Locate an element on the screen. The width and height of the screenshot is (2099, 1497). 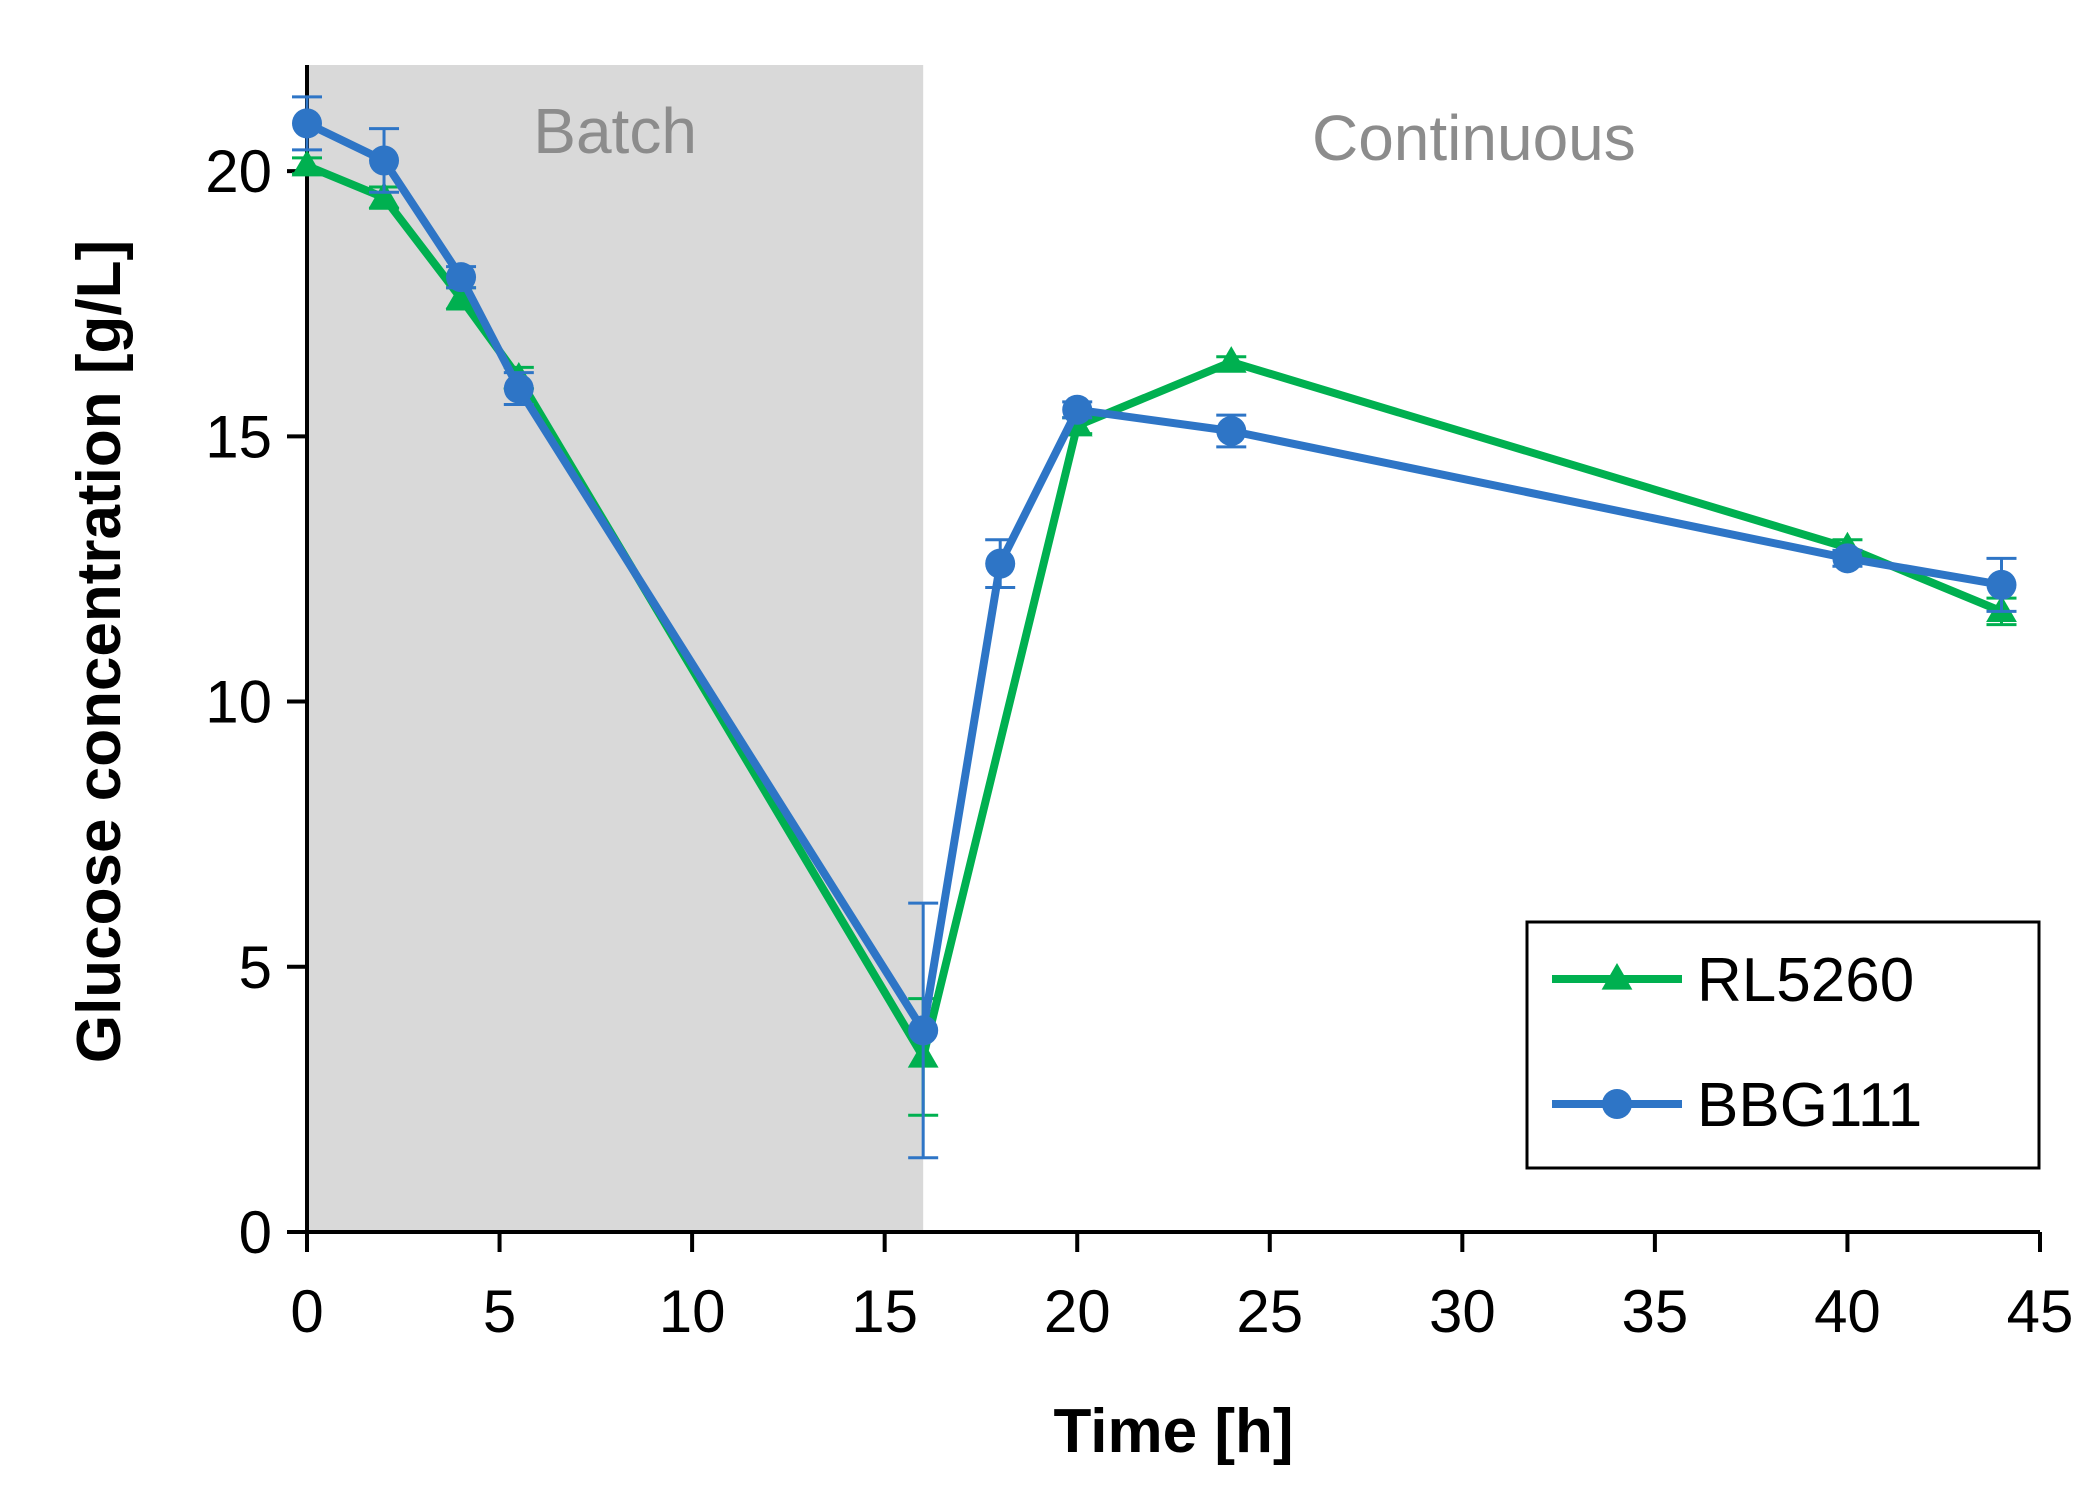
x-tick-label: 45 is located at coordinates (2040, 1311).